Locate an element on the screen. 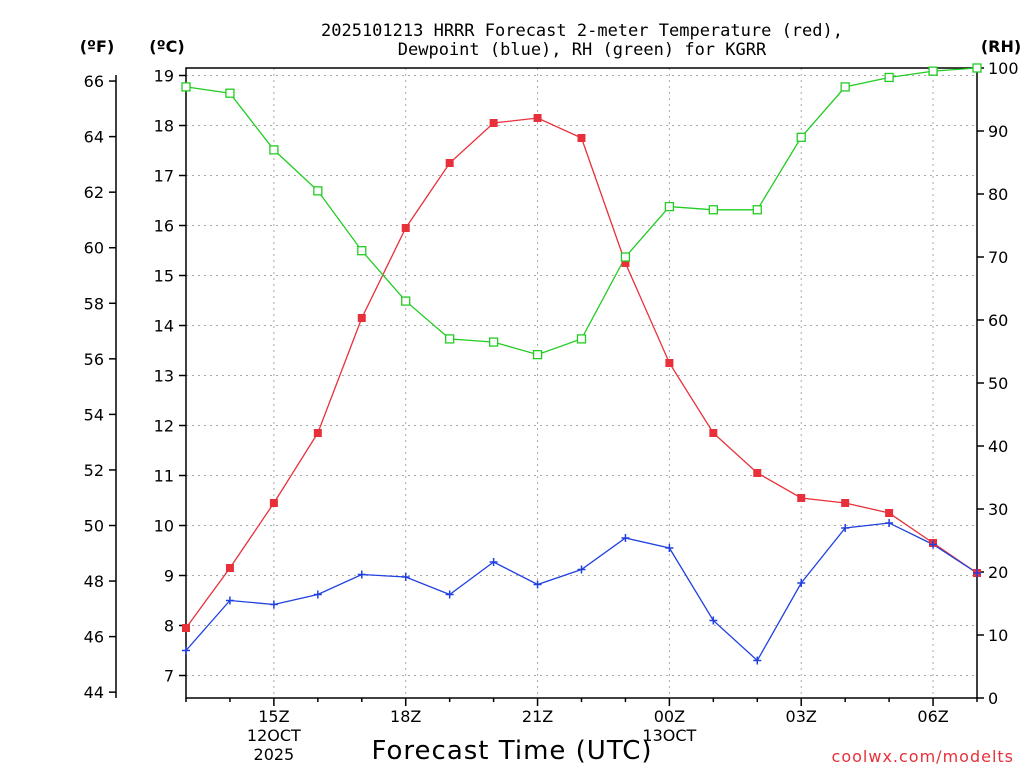 This screenshot has height=768, width=1024. fahrenheit-tick-label: 66 is located at coordinates (94, 81).